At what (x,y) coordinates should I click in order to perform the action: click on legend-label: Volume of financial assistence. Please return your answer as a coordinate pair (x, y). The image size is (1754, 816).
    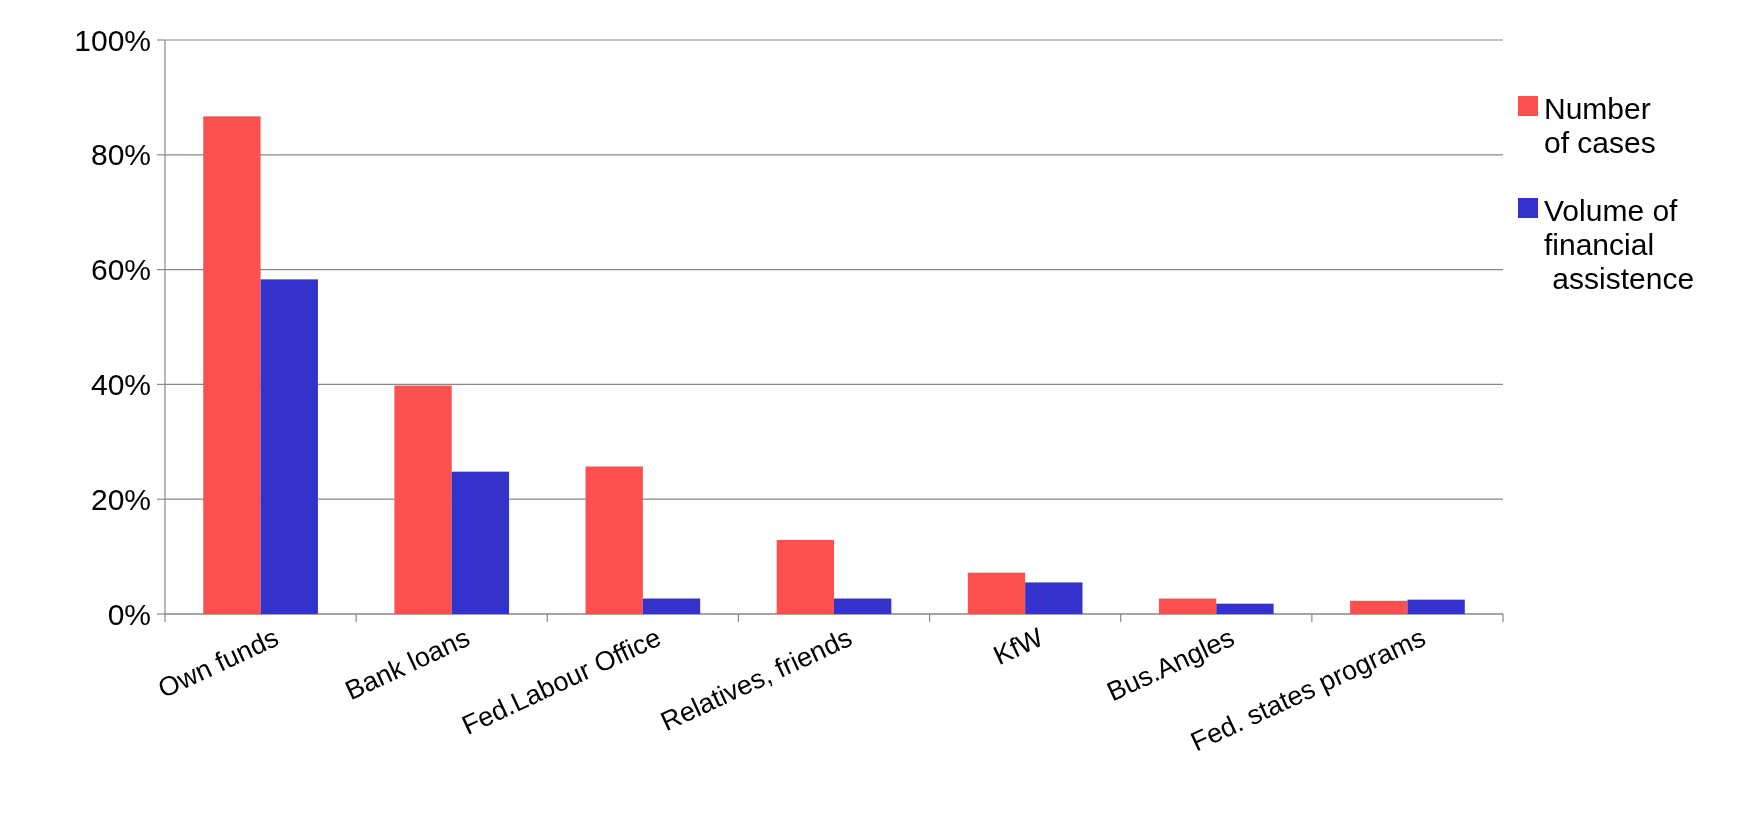
    Looking at the image, I should click on (1619, 244).